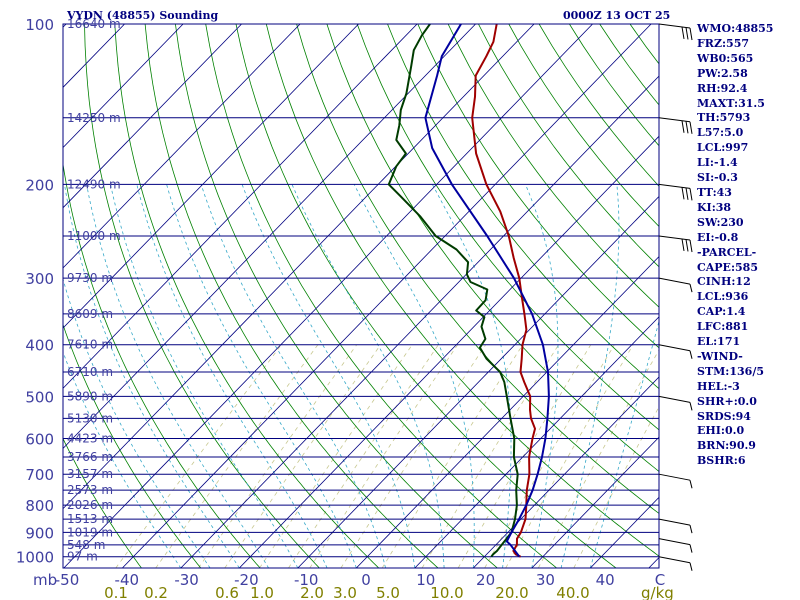 The height and width of the screenshot is (600, 800). What do you see at coordinates (227, 592) in the screenshot?
I see `mixing-ratio-label: 0.6` at bounding box center [227, 592].